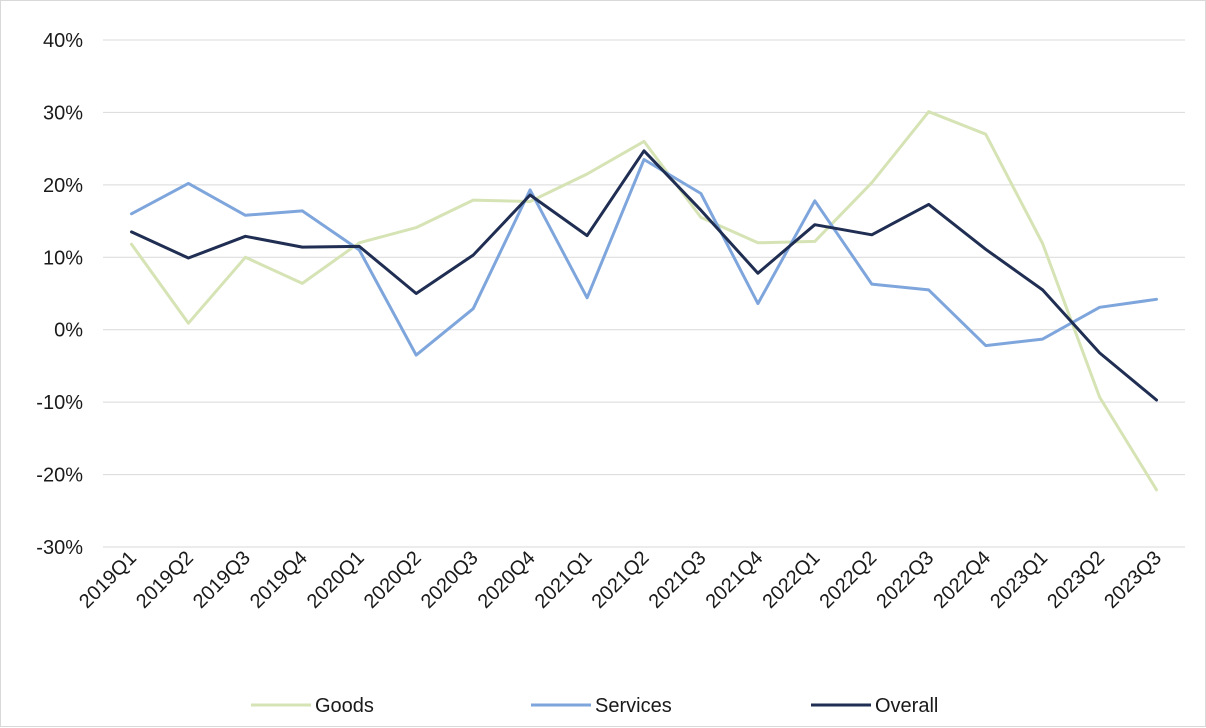  I want to click on x-tick-label: 2020Q2, so click(393, 580).